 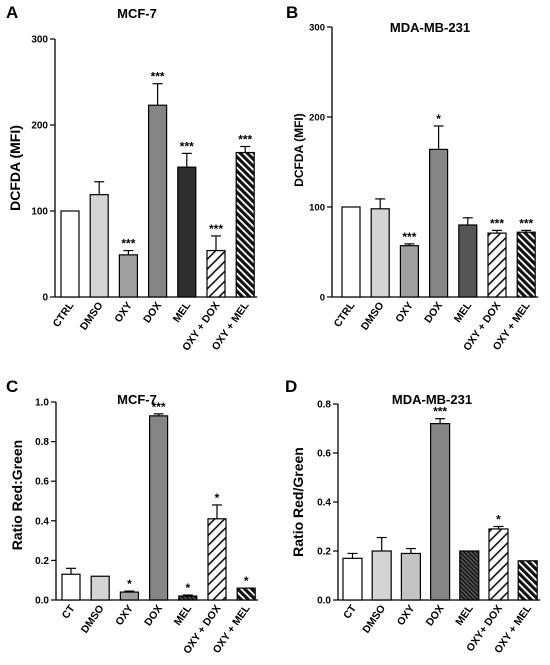 What do you see at coordinates (298, 502) in the screenshot?
I see `y-axis-label: Ratio Red/Green` at bounding box center [298, 502].